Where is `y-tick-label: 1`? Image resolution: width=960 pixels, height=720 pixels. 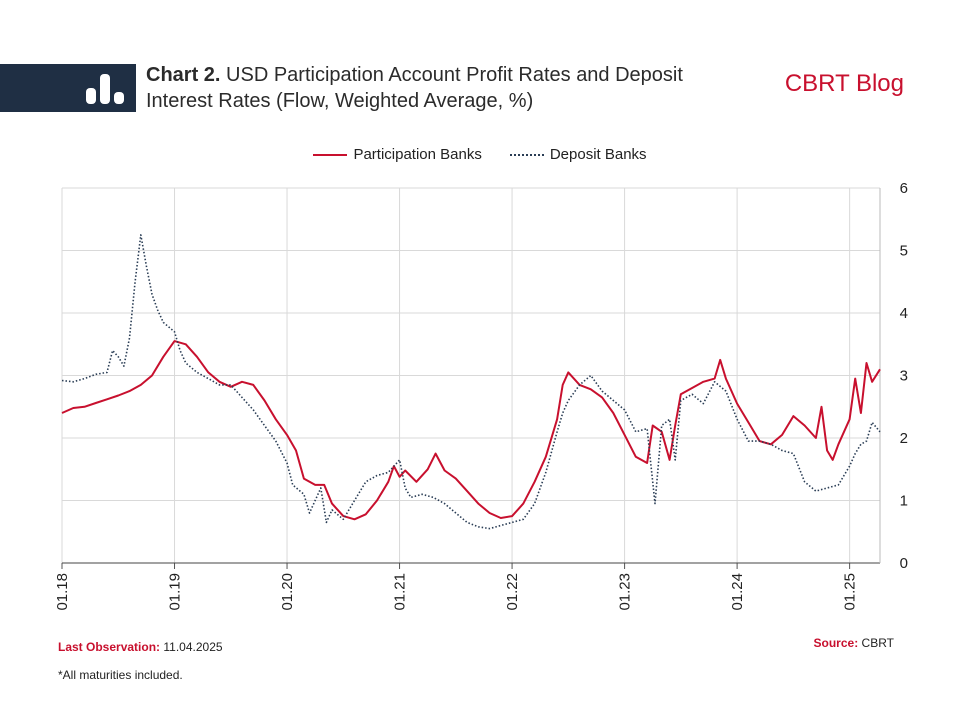 y-tick-label: 1 is located at coordinates (904, 501).